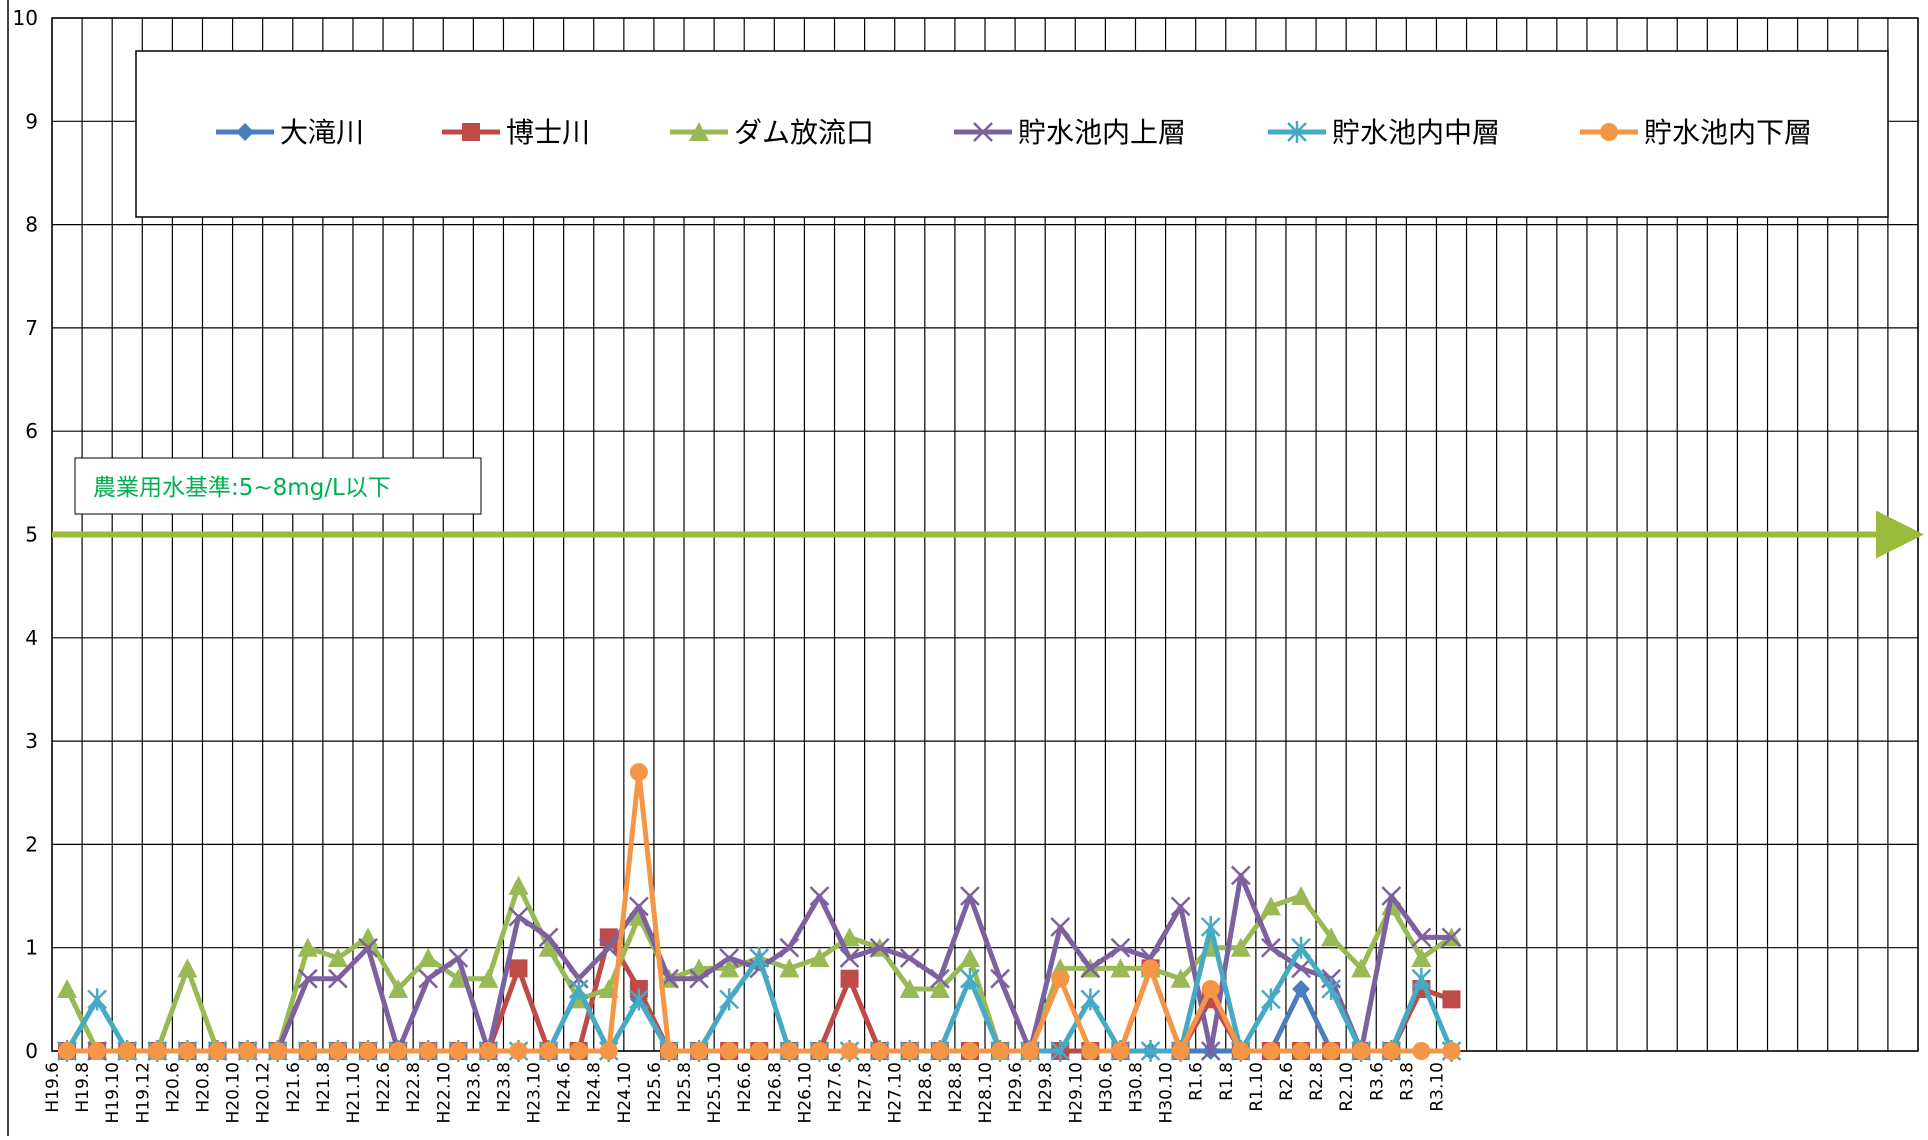  I want to click on x-tick-label: H19.10, so click(113, 1092).